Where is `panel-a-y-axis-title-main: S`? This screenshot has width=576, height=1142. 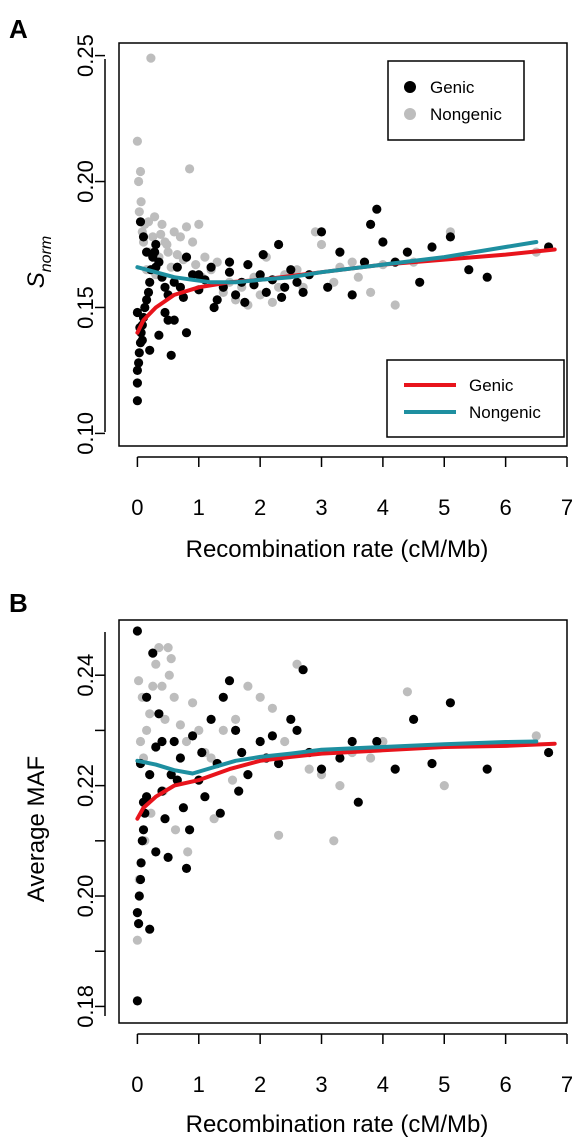 panel-a-y-axis-title-main: S is located at coordinates (36, 280).